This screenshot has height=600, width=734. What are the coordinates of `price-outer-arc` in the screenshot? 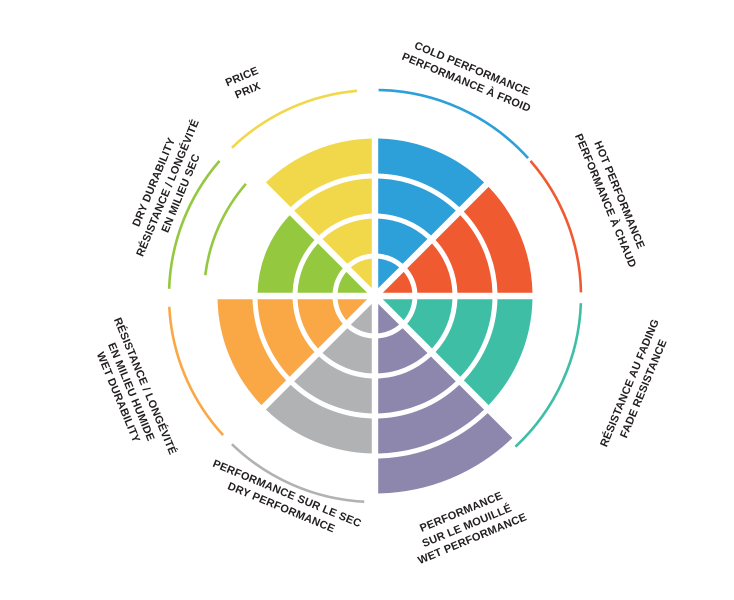 It's located at (294, 119).